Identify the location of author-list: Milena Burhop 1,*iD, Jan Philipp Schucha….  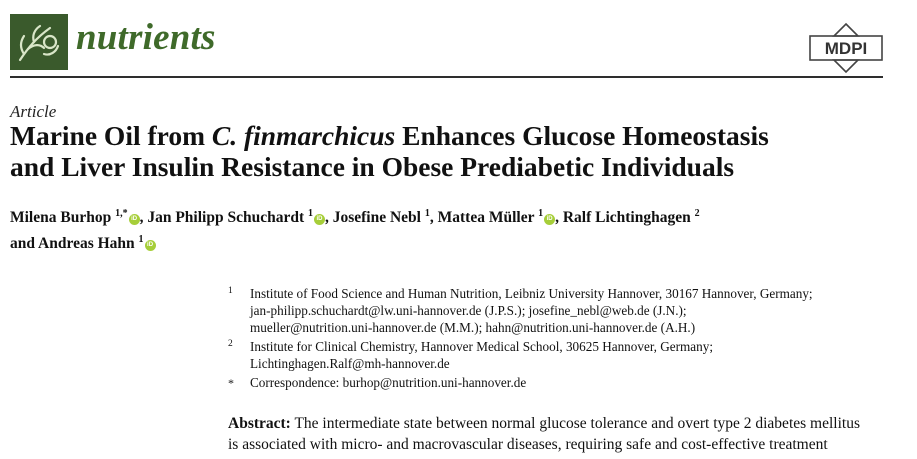
(355, 230).